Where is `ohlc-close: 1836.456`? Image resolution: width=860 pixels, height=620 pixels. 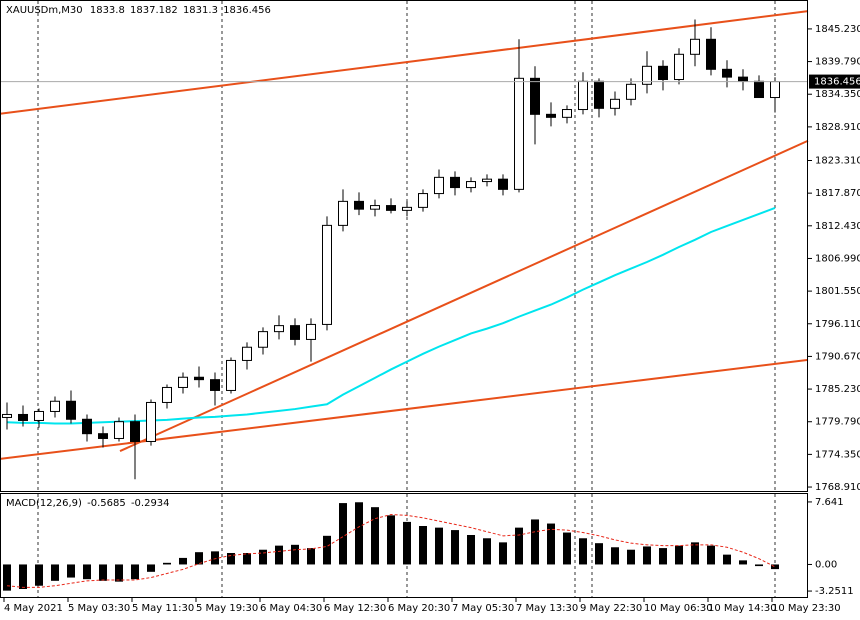 ohlc-close: 1836.456 is located at coordinates (247, 10).